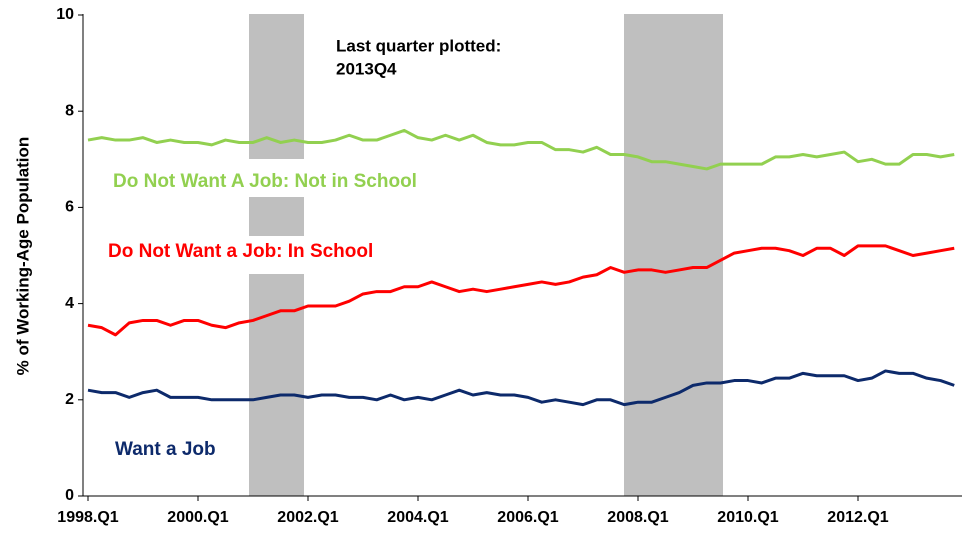  What do you see at coordinates (69, 303) in the screenshot?
I see `y-tick-label: 4` at bounding box center [69, 303].